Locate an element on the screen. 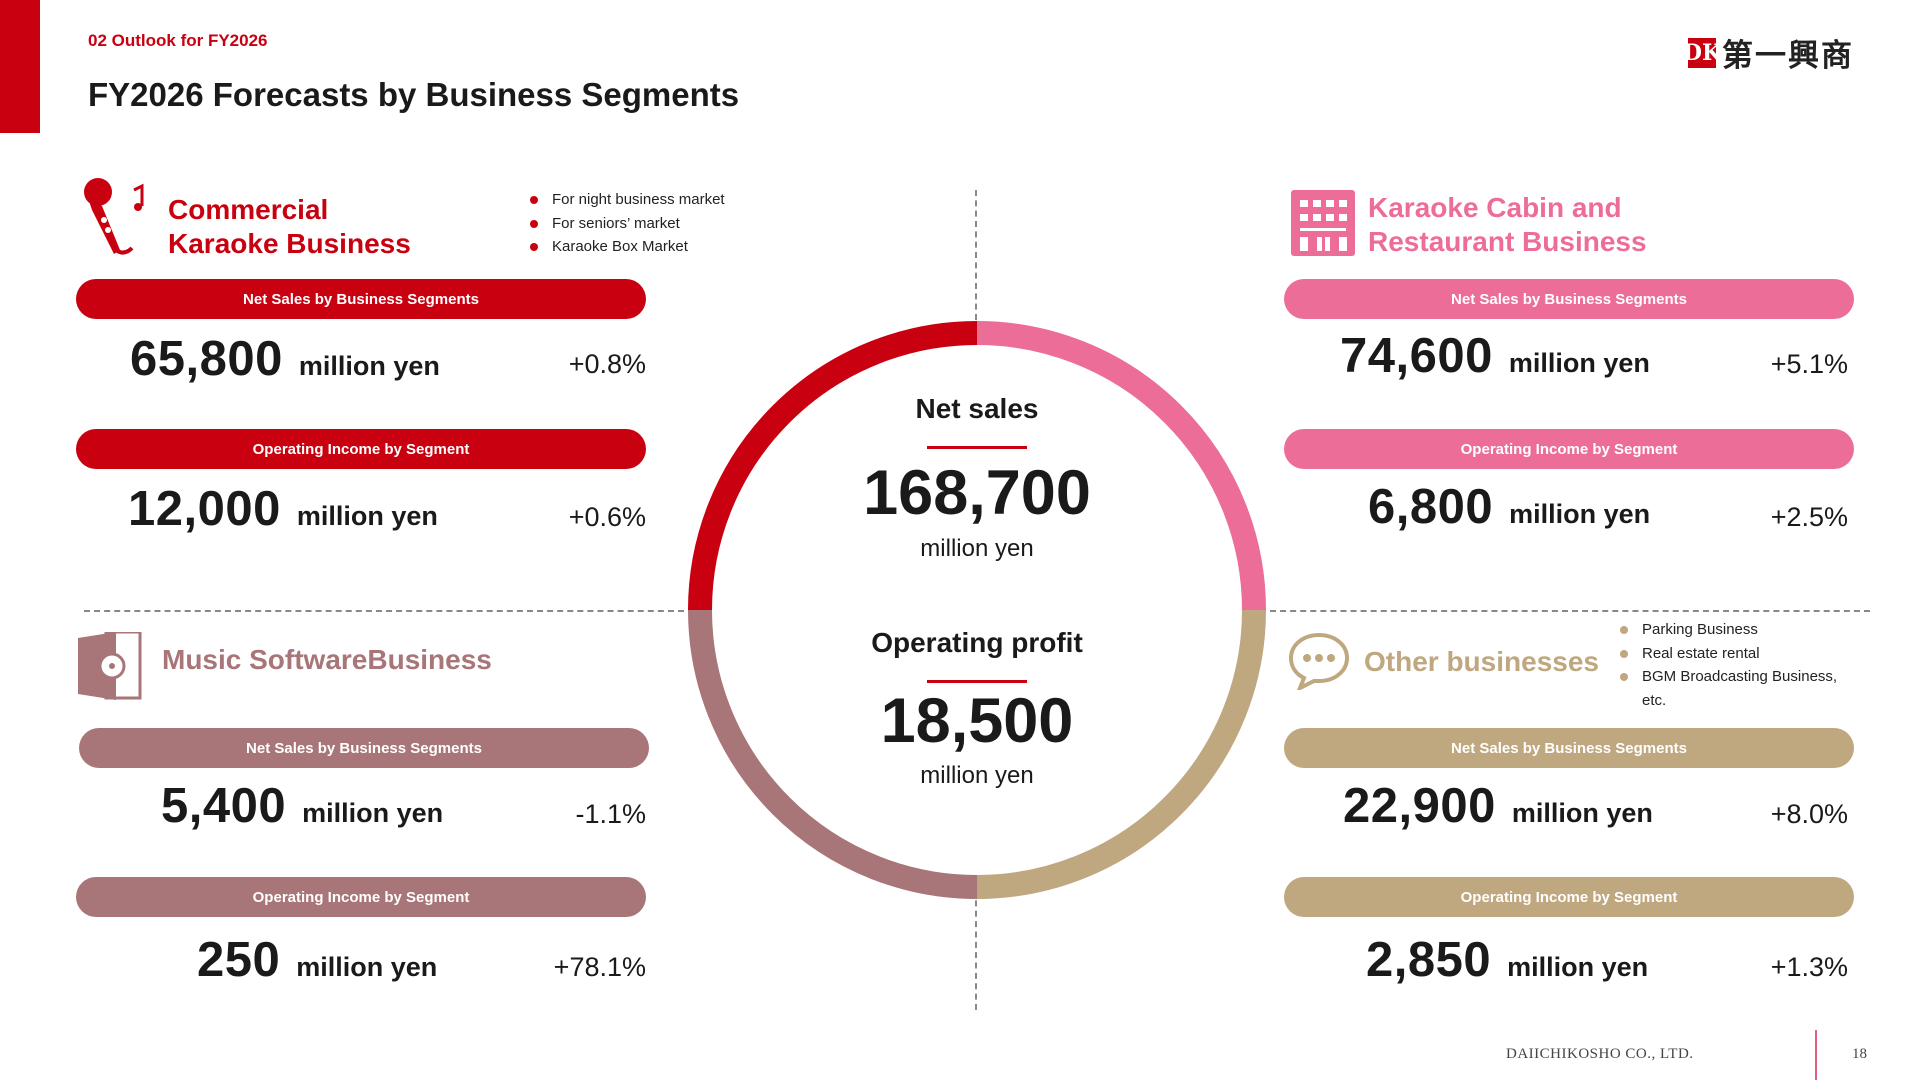 This screenshot has width=1920, height=1080. commercial-income-unit: million yen is located at coordinates (367, 516).